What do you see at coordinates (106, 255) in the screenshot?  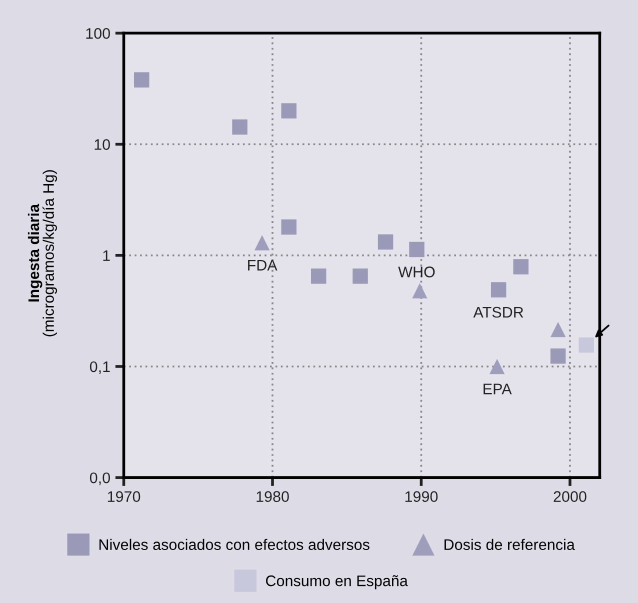 I see `y-tick-label: 1` at bounding box center [106, 255].